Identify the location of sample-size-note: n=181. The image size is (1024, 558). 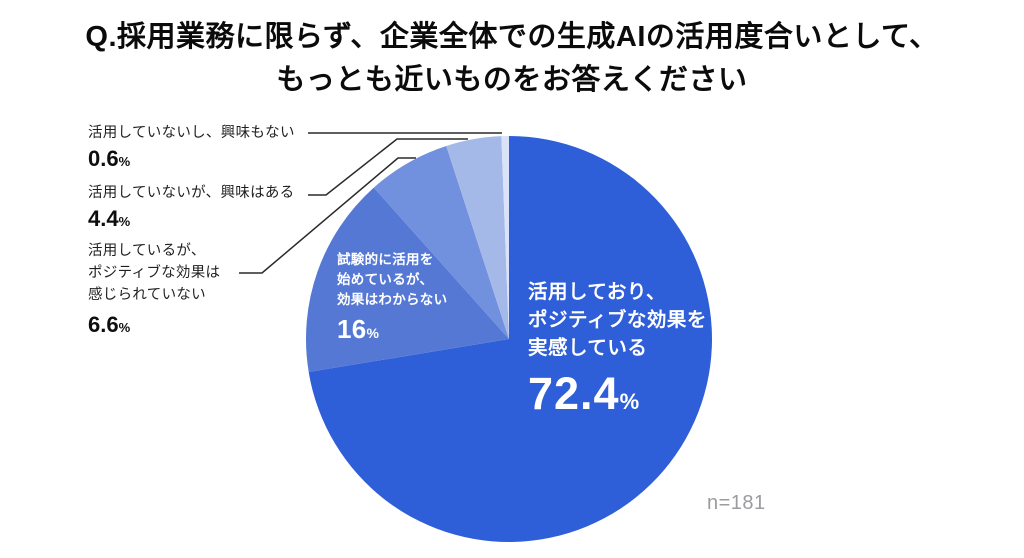
(736, 503).